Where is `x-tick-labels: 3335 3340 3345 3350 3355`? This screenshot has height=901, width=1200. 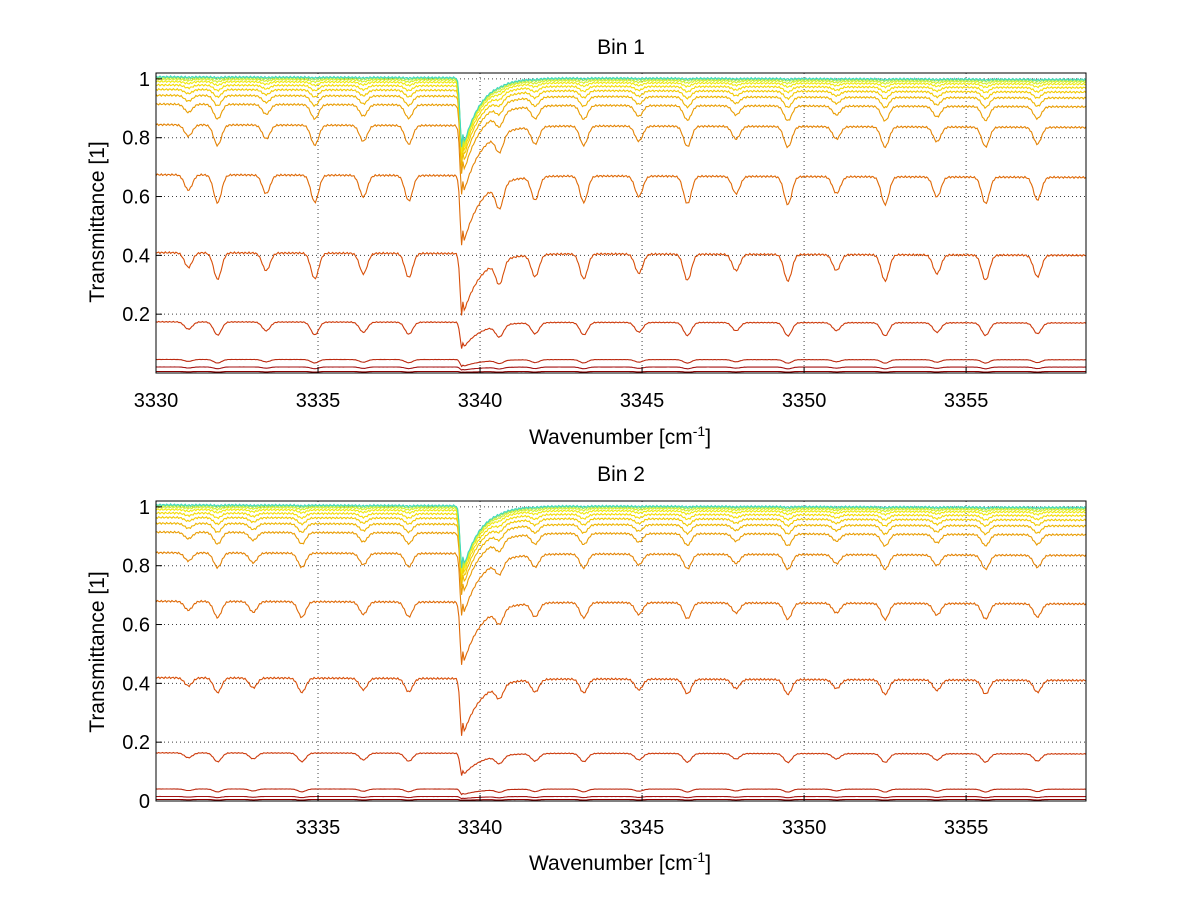 x-tick-labels: 3335 3340 3345 3350 3355 is located at coordinates (642, 817).